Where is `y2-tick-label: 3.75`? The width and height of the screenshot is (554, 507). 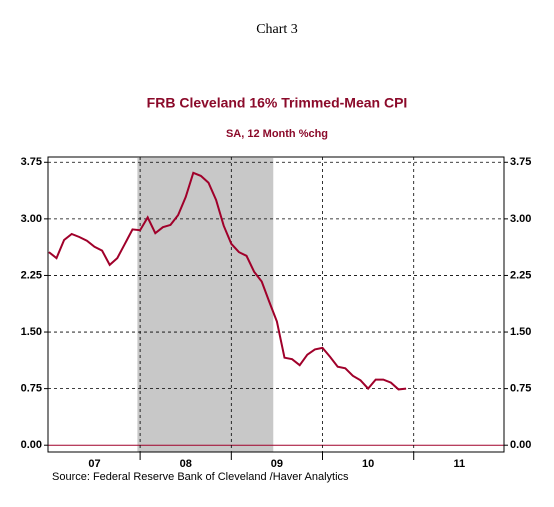
y2-tick-label: 3.75 is located at coordinates (520, 162).